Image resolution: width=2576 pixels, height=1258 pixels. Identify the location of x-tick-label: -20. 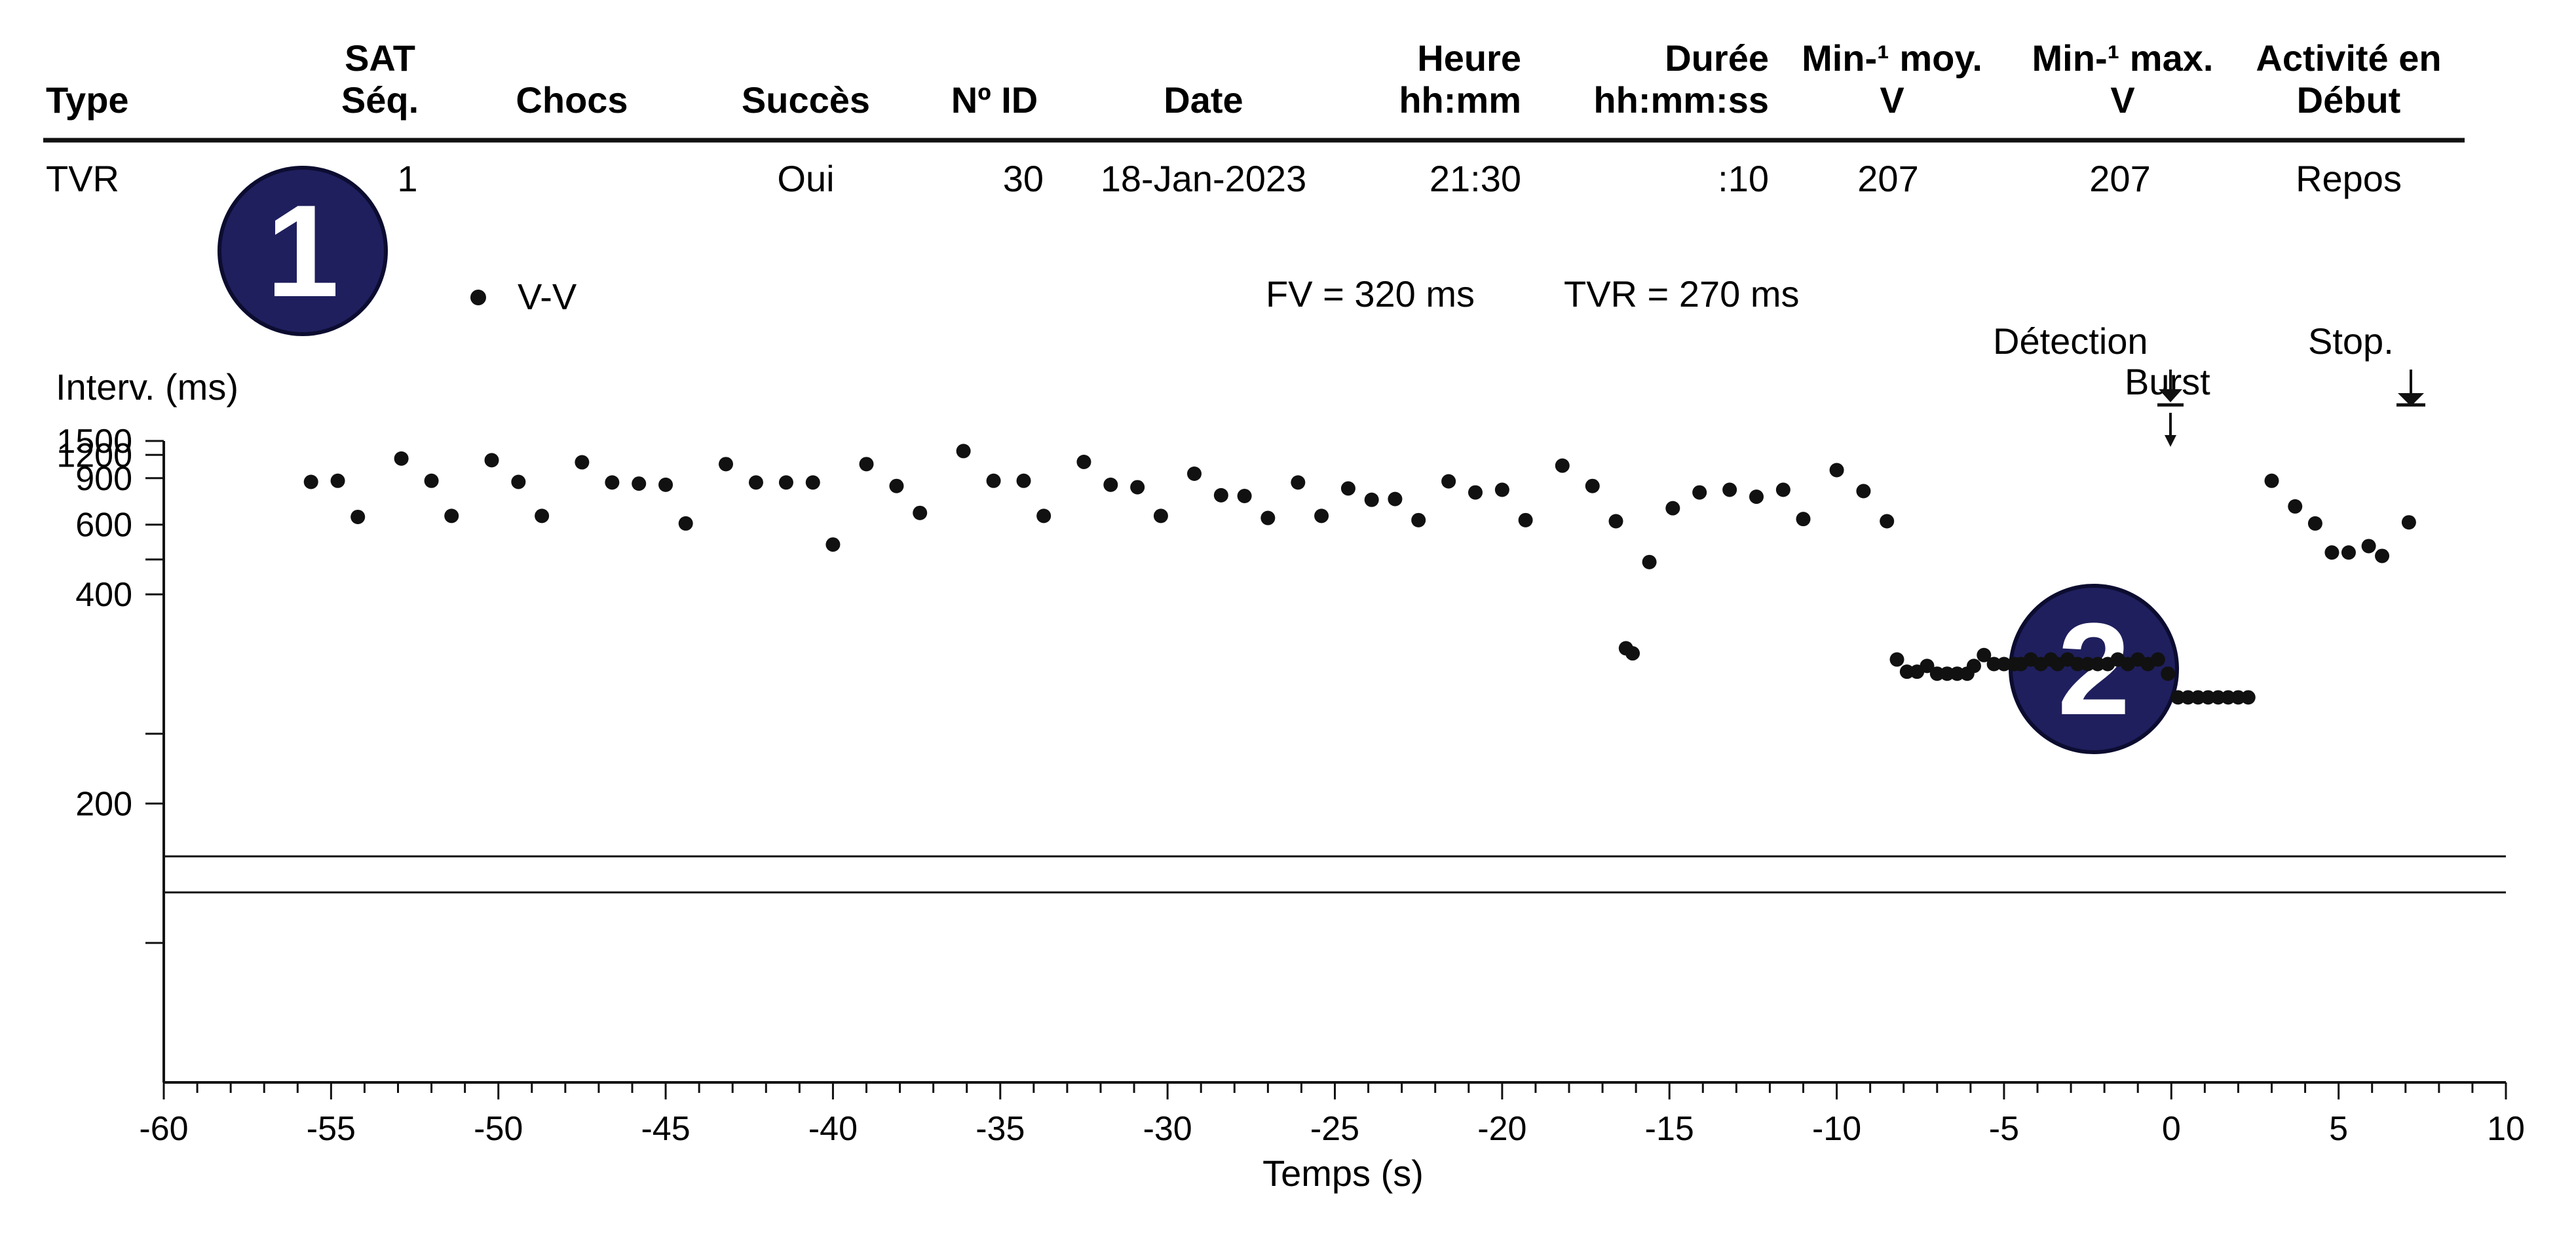
(1501, 1129).